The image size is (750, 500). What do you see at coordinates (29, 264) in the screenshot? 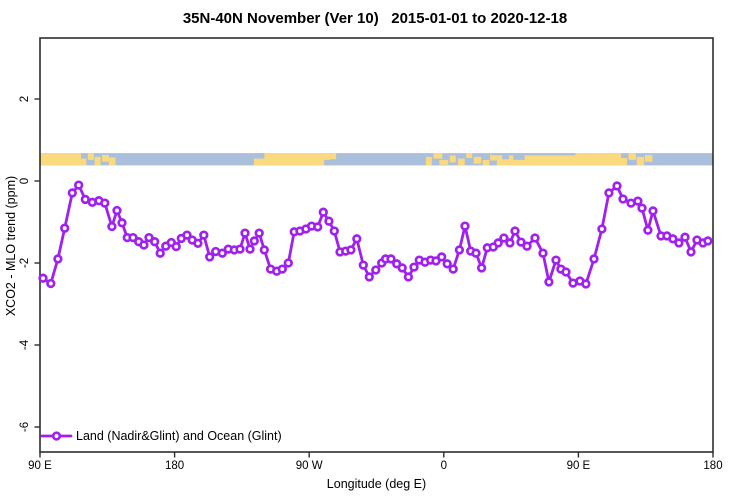
I see `y-axis-ticks: 2 0 -2 -4 -6` at bounding box center [29, 264].